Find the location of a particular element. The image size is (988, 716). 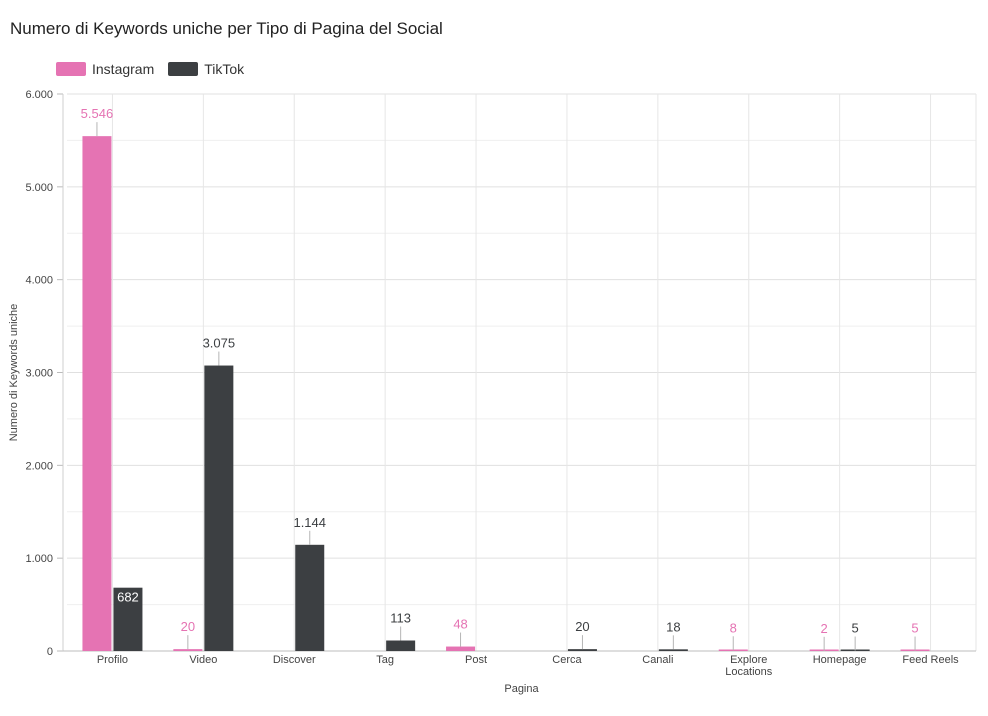

legend-swatch-tiktok is located at coordinates (183, 69).